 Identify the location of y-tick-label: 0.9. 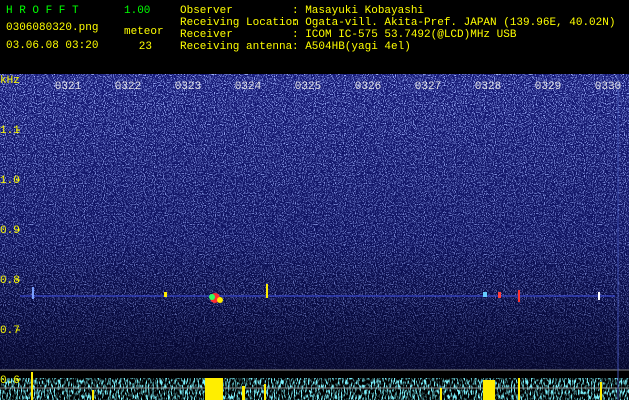
(10, 231).